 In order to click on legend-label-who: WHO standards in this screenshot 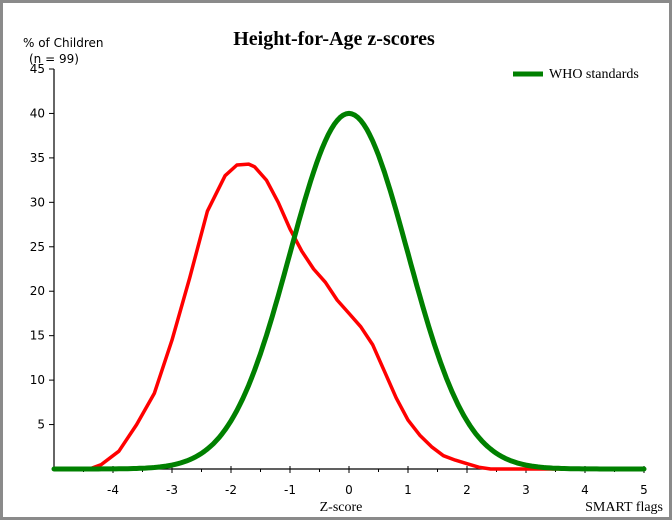, I will do `click(594, 74)`.